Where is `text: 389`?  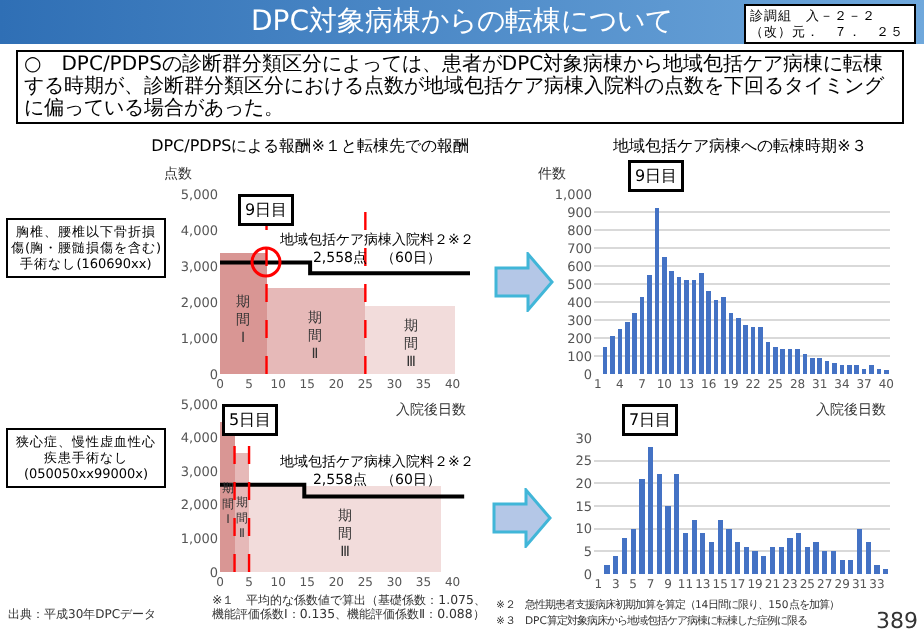 text: 389 is located at coordinates (897, 621).